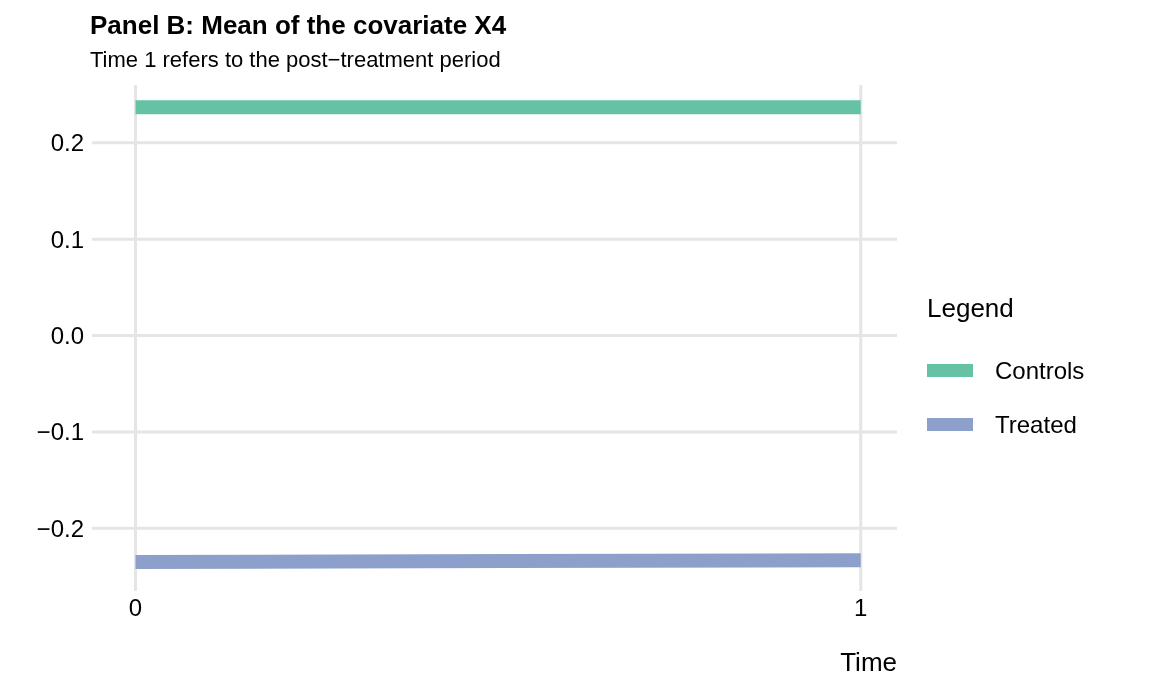  Describe the element at coordinates (868, 662) in the screenshot. I see `x-axis-title: Time` at that location.